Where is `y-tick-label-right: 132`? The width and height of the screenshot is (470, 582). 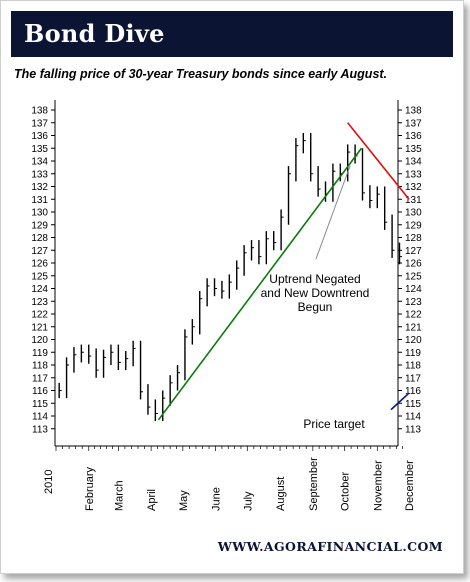 y-tick-label-right: 132 is located at coordinates (413, 187).